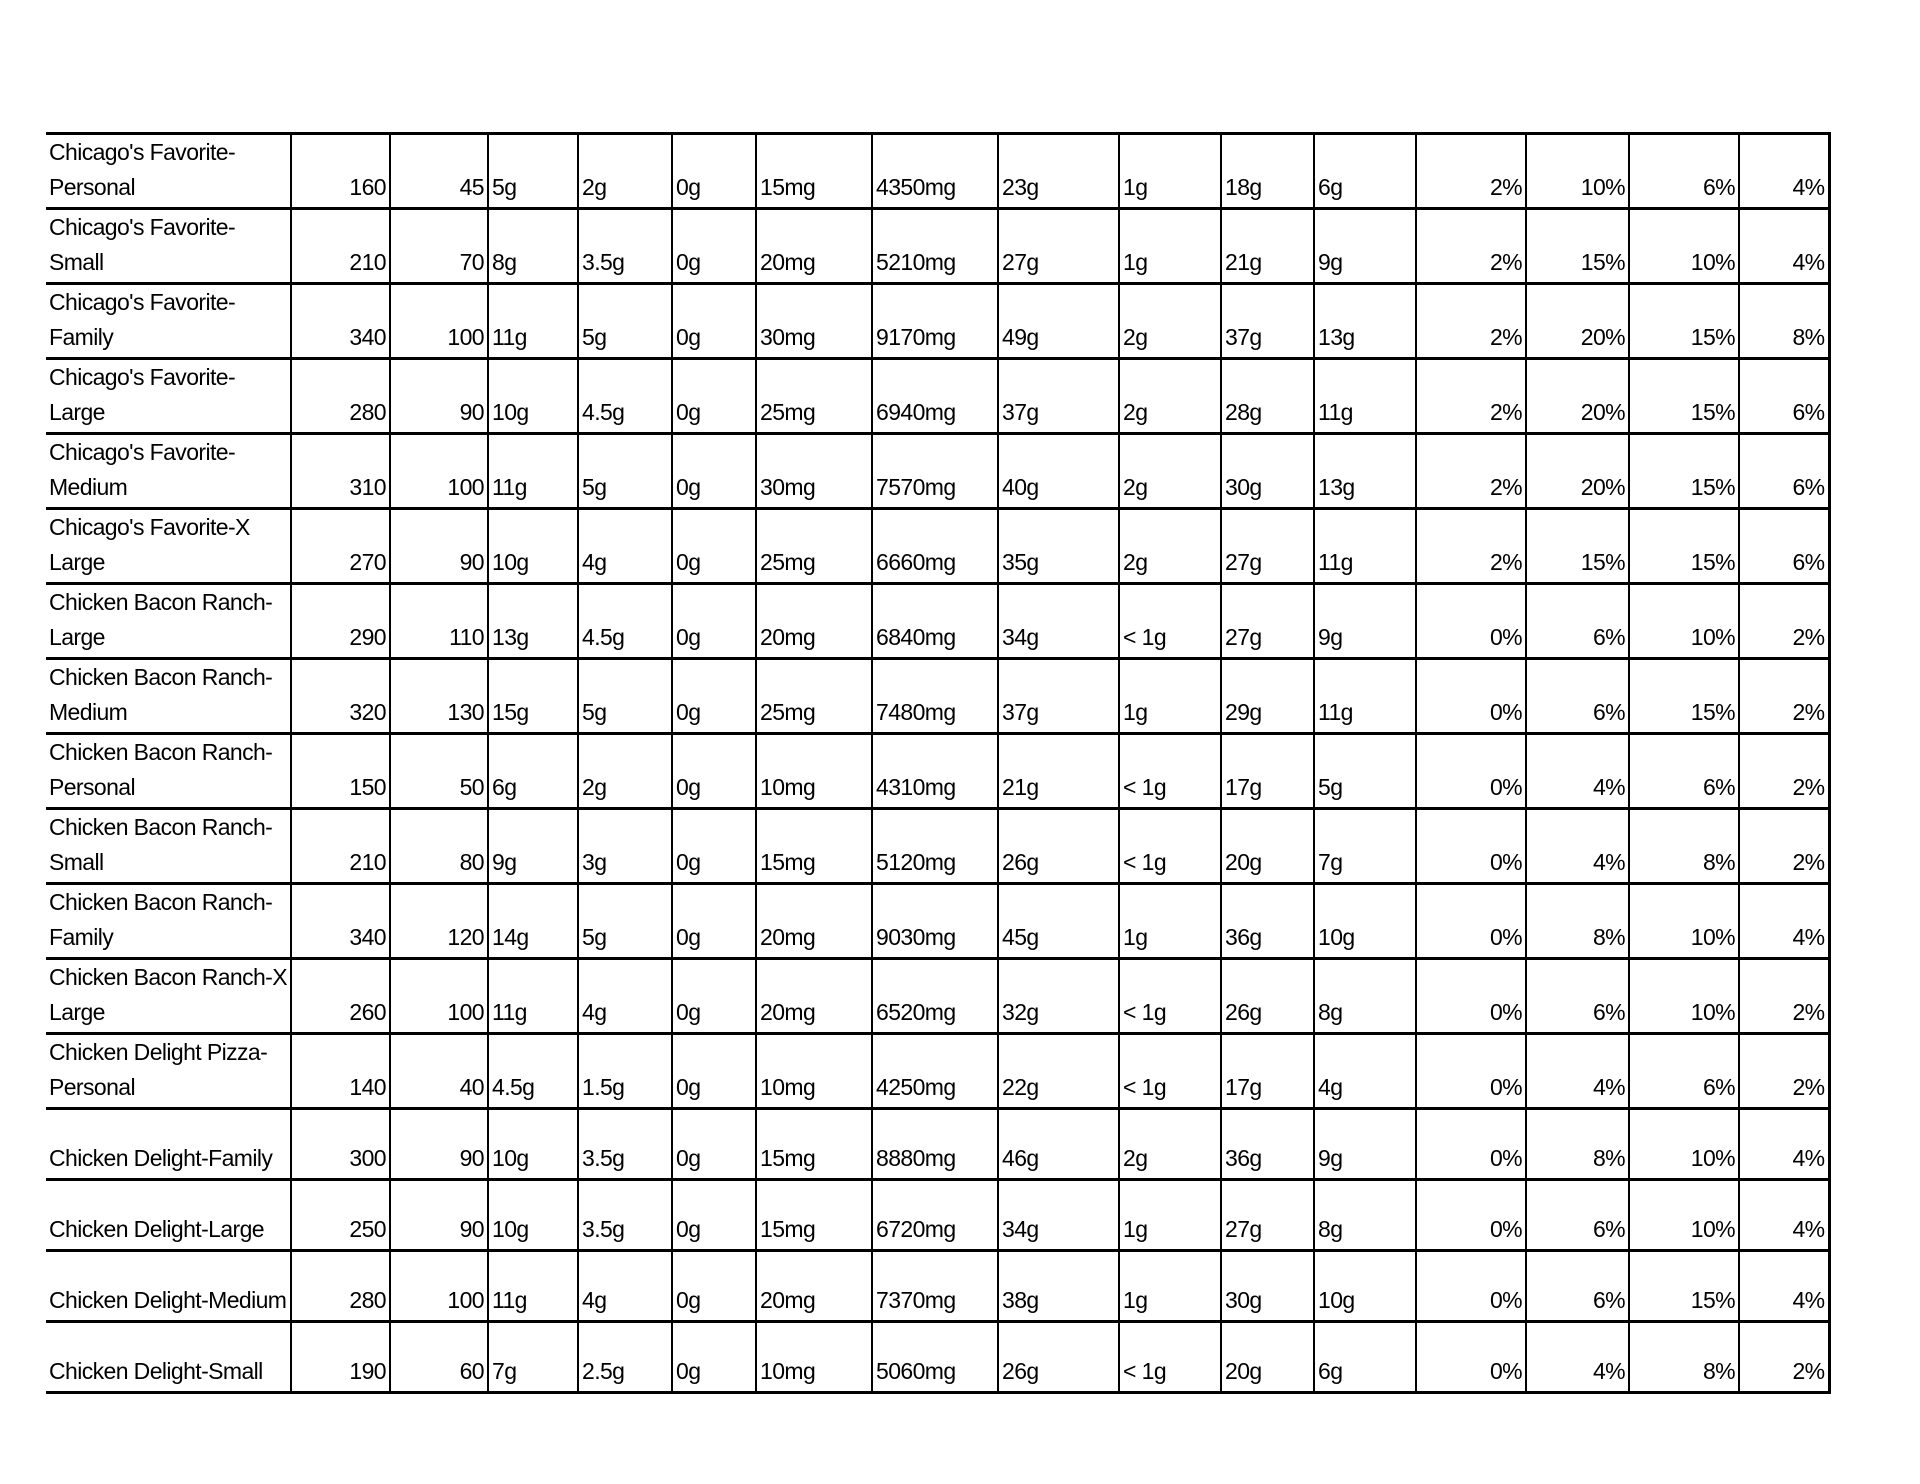  Describe the element at coordinates (1058, 321) in the screenshot. I see `table-cell: 49g` at that location.